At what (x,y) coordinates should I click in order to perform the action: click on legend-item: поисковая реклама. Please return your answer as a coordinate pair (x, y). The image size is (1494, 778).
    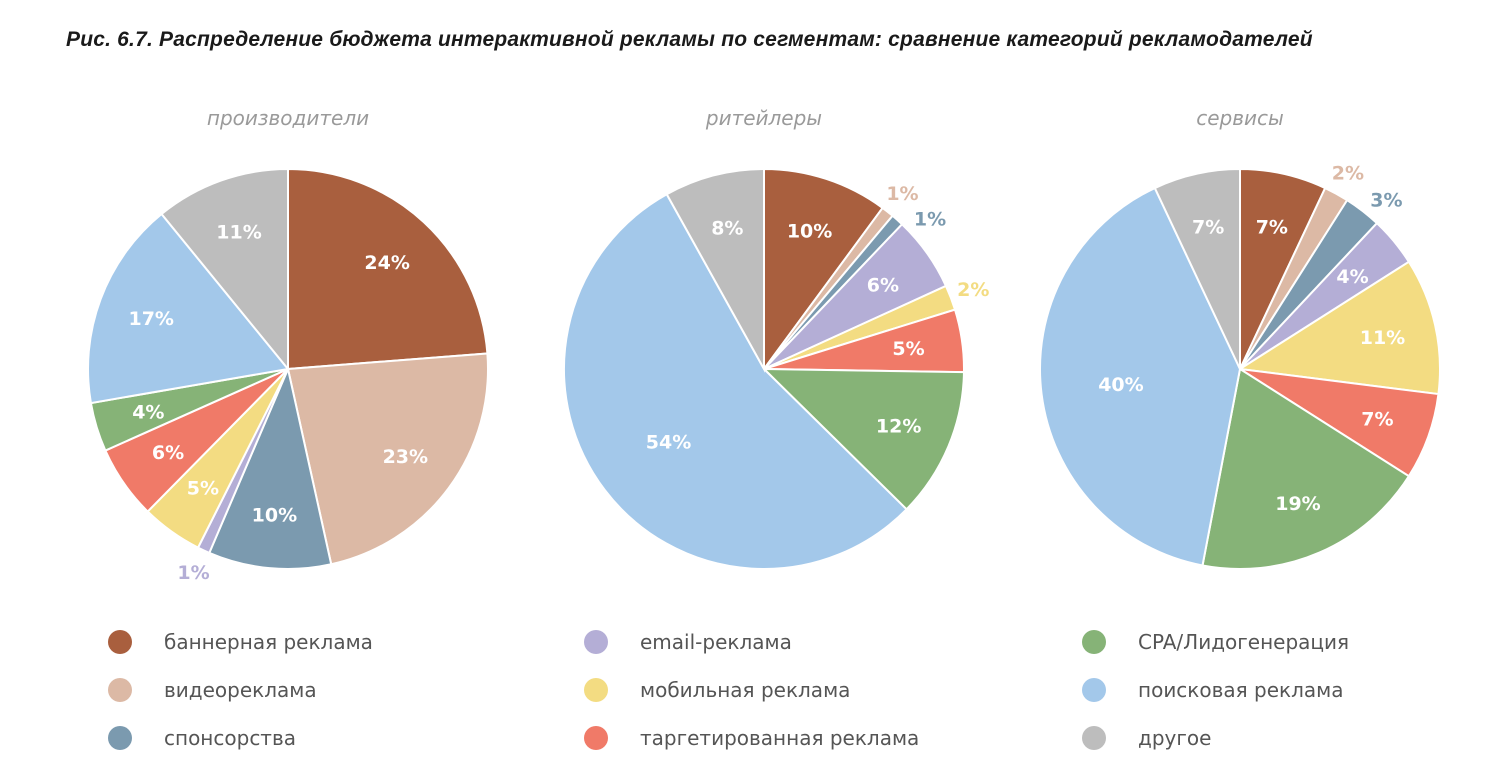
    Looking at the image, I should click on (1213, 690).